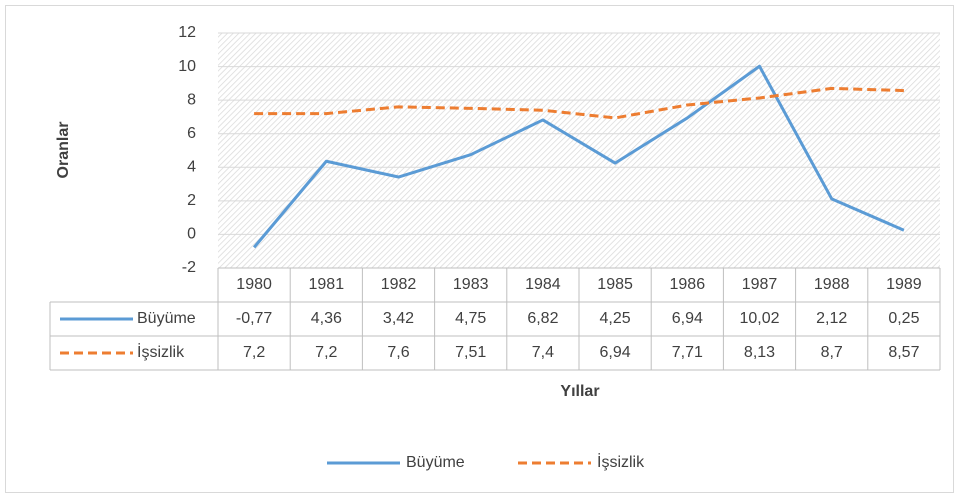 Image resolution: width=959 pixels, height=498 pixels. What do you see at coordinates (687, 352) in the screenshot?
I see `table-cell: 7,71` at bounding box center [687, 352].